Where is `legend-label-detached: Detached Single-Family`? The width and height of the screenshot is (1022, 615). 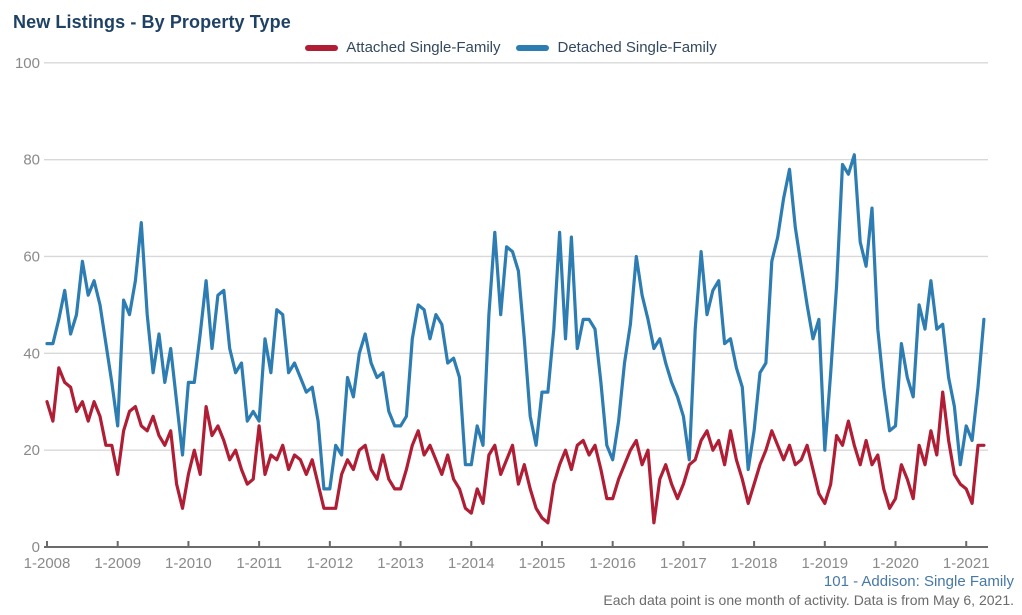 legend-label-detached: Detached Single-Family is located at coordinates (637, 47).